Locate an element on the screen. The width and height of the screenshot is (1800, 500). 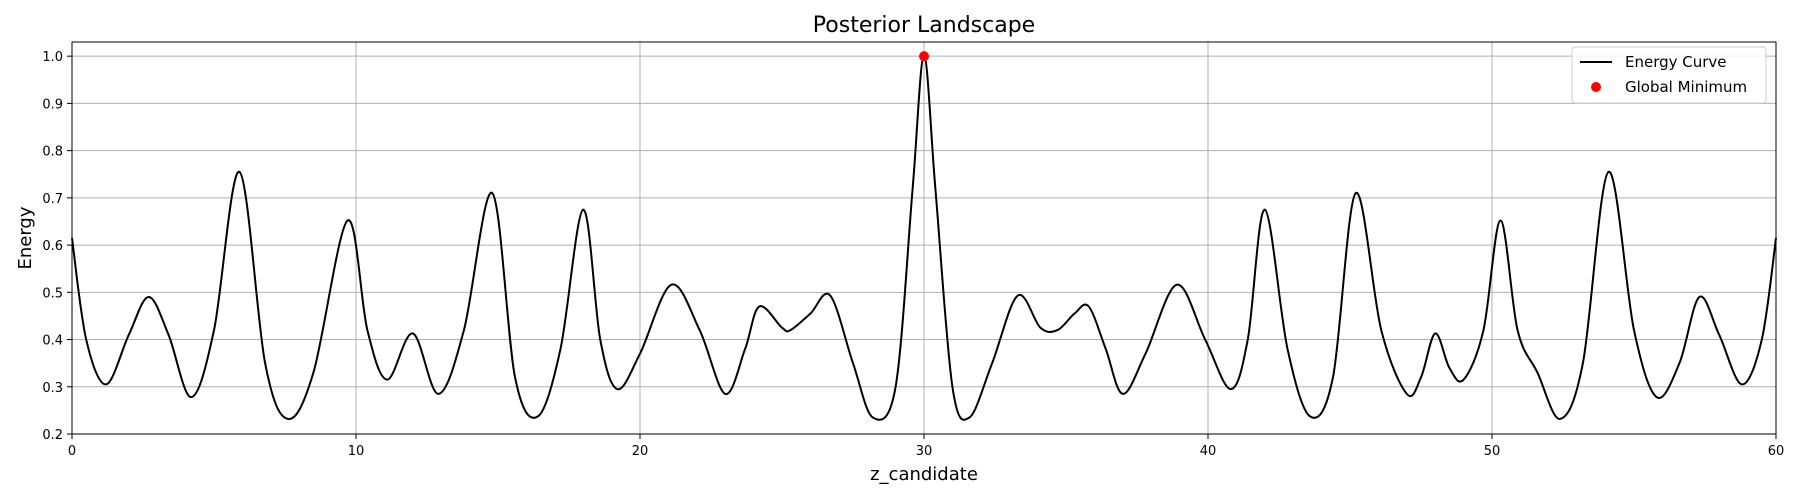
y-tick-label: 0.2 is located at coordinates (52, 435).